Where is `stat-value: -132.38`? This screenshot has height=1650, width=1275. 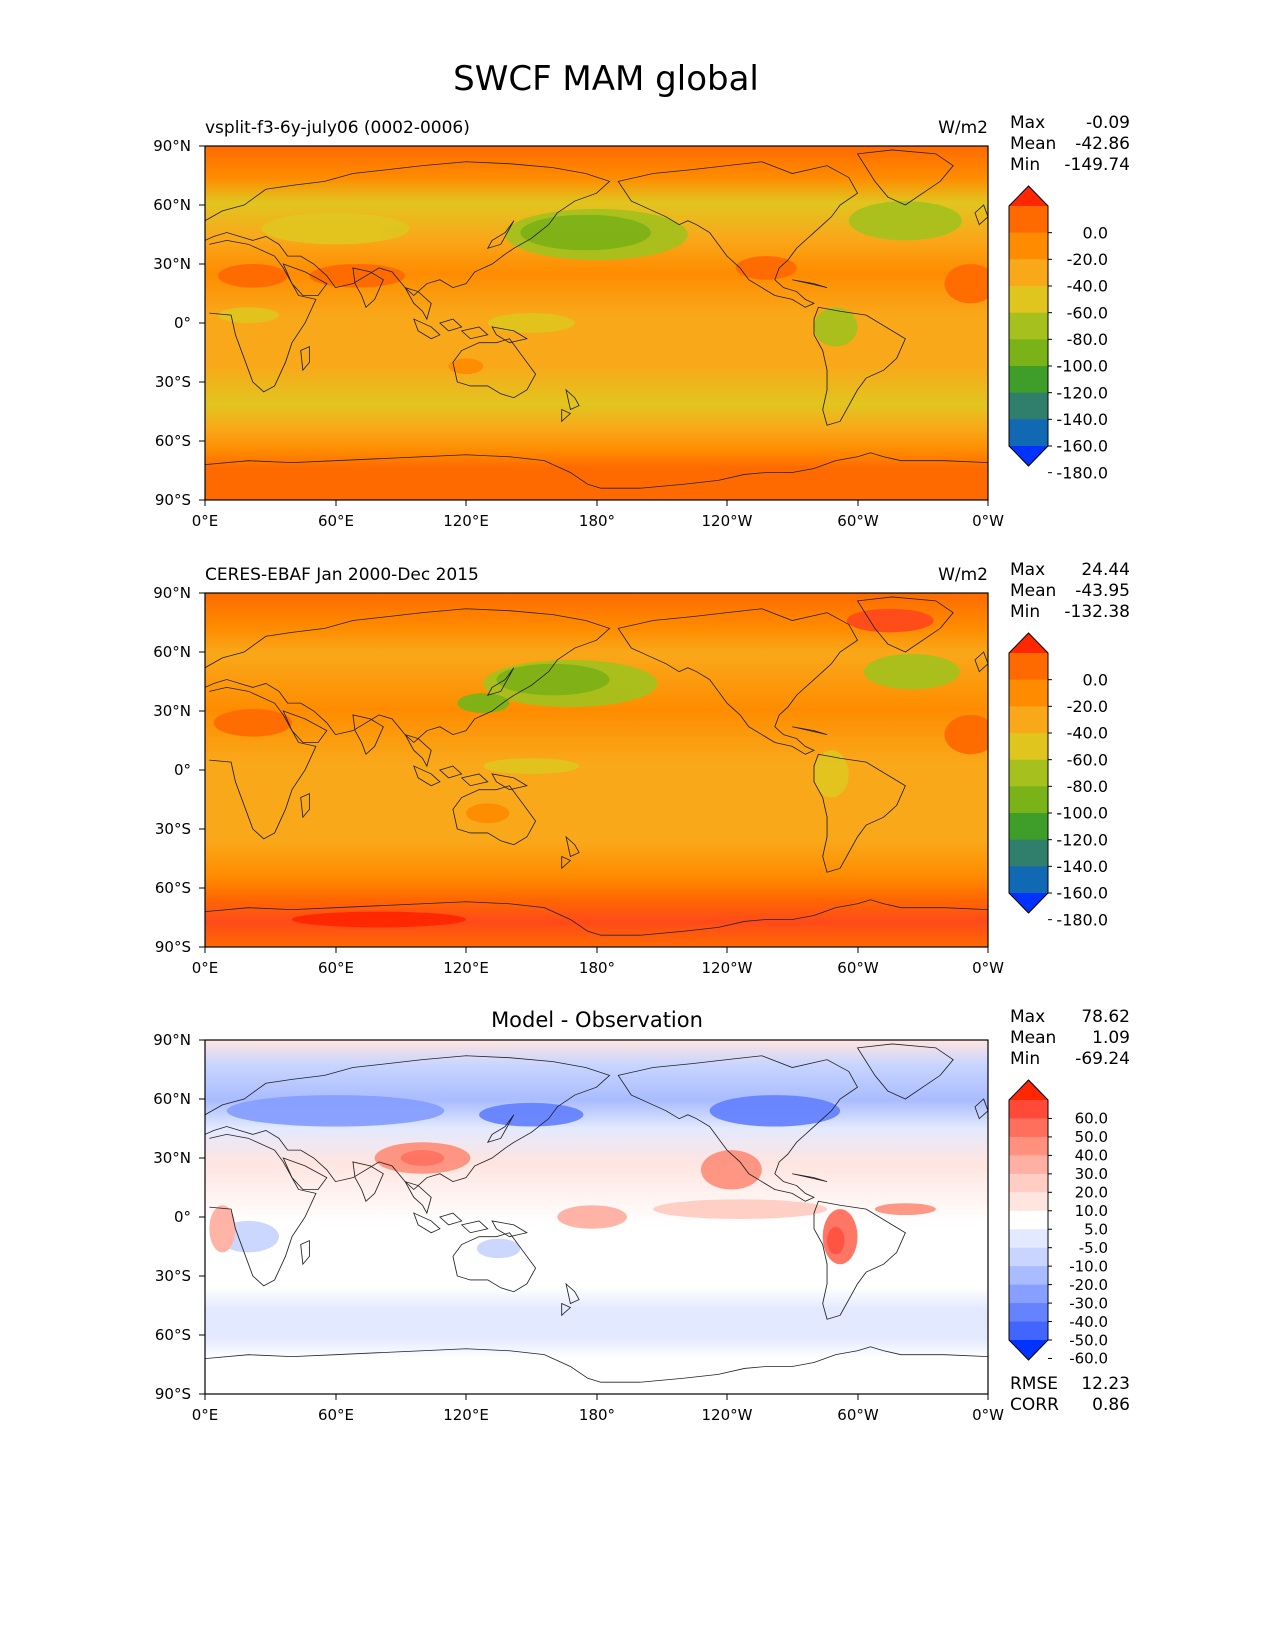 stat-value: -132.38 is located at coordinates (1097, 612).